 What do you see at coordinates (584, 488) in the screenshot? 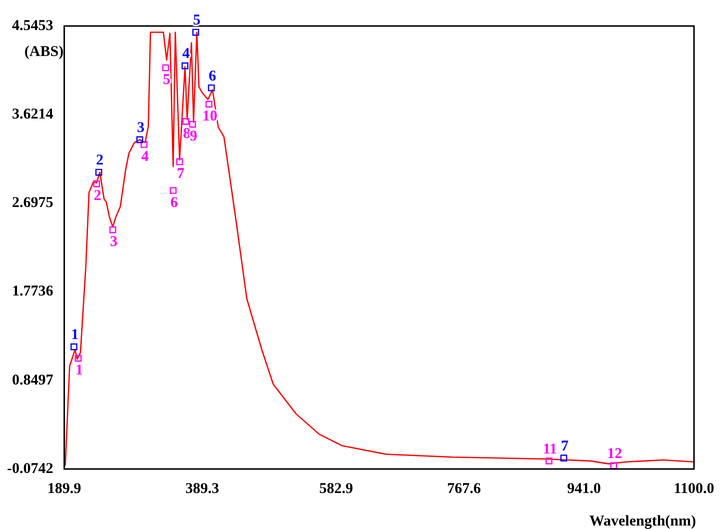
I see `x-tick-label: 941.0` at bounding box center [584, 488].